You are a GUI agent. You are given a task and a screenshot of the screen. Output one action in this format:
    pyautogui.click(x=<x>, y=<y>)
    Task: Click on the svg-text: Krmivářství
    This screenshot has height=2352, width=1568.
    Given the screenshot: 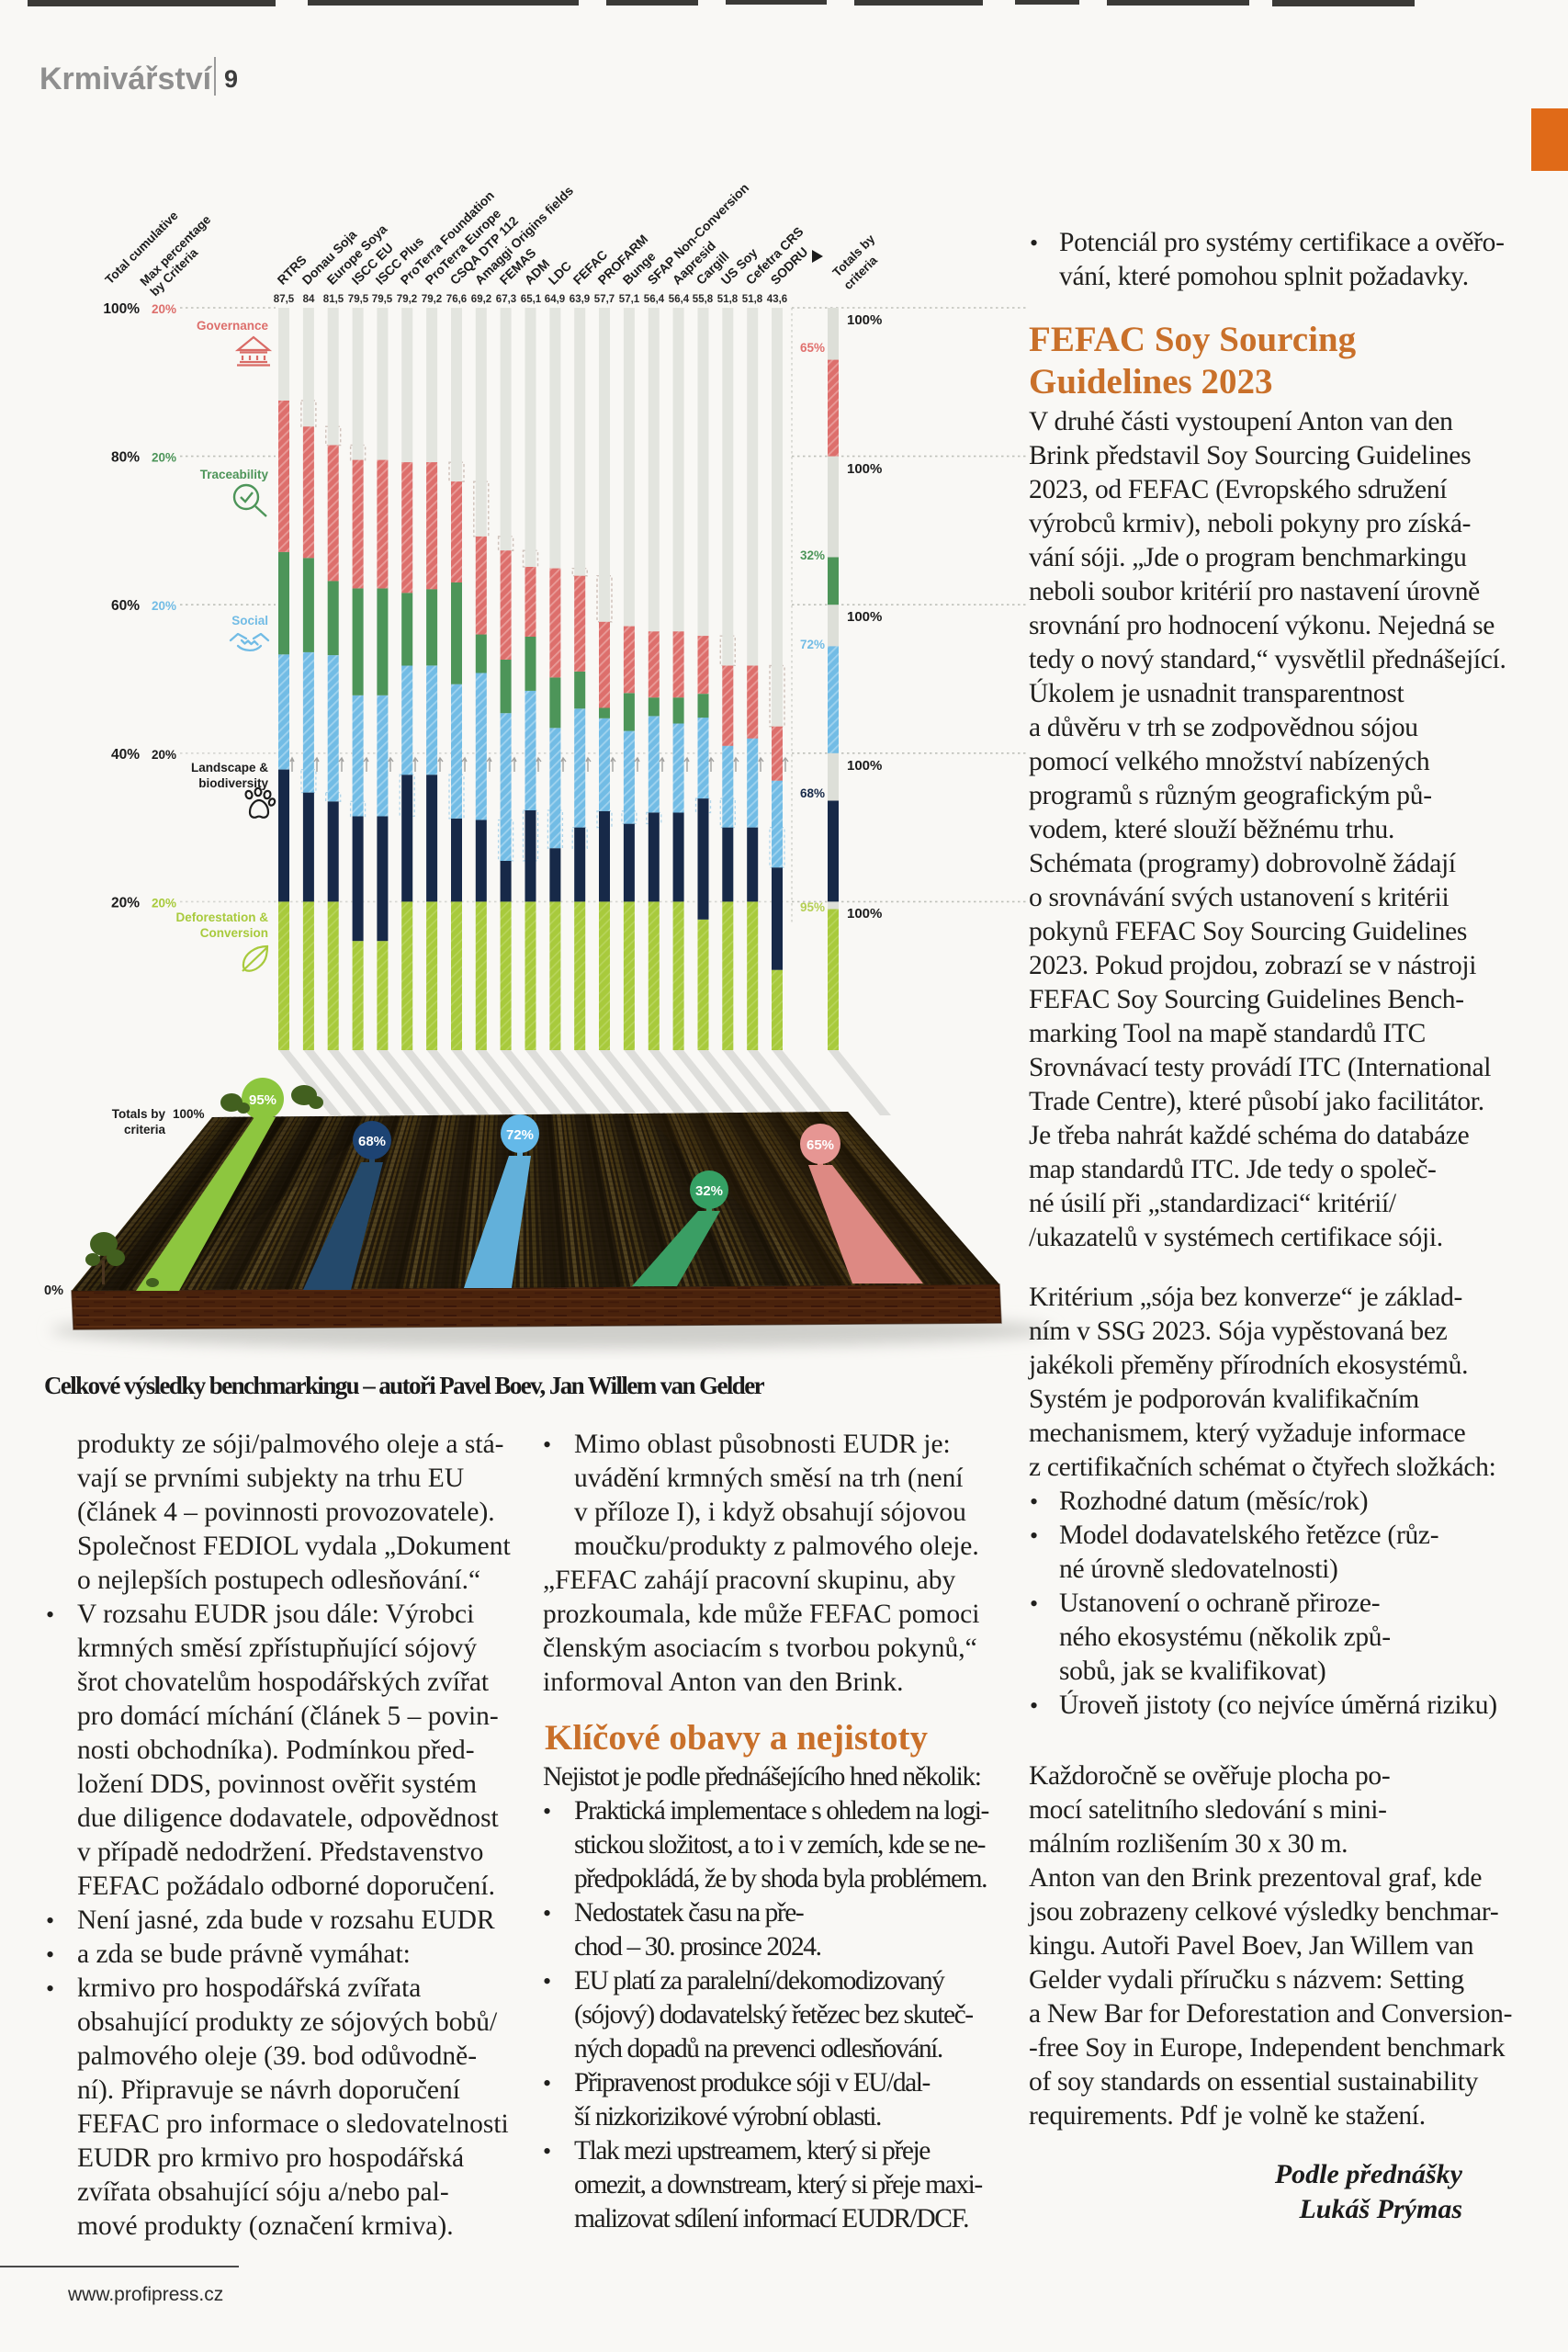 What is the action you would take?
    pyautogui.click(x=126, y=79)
    